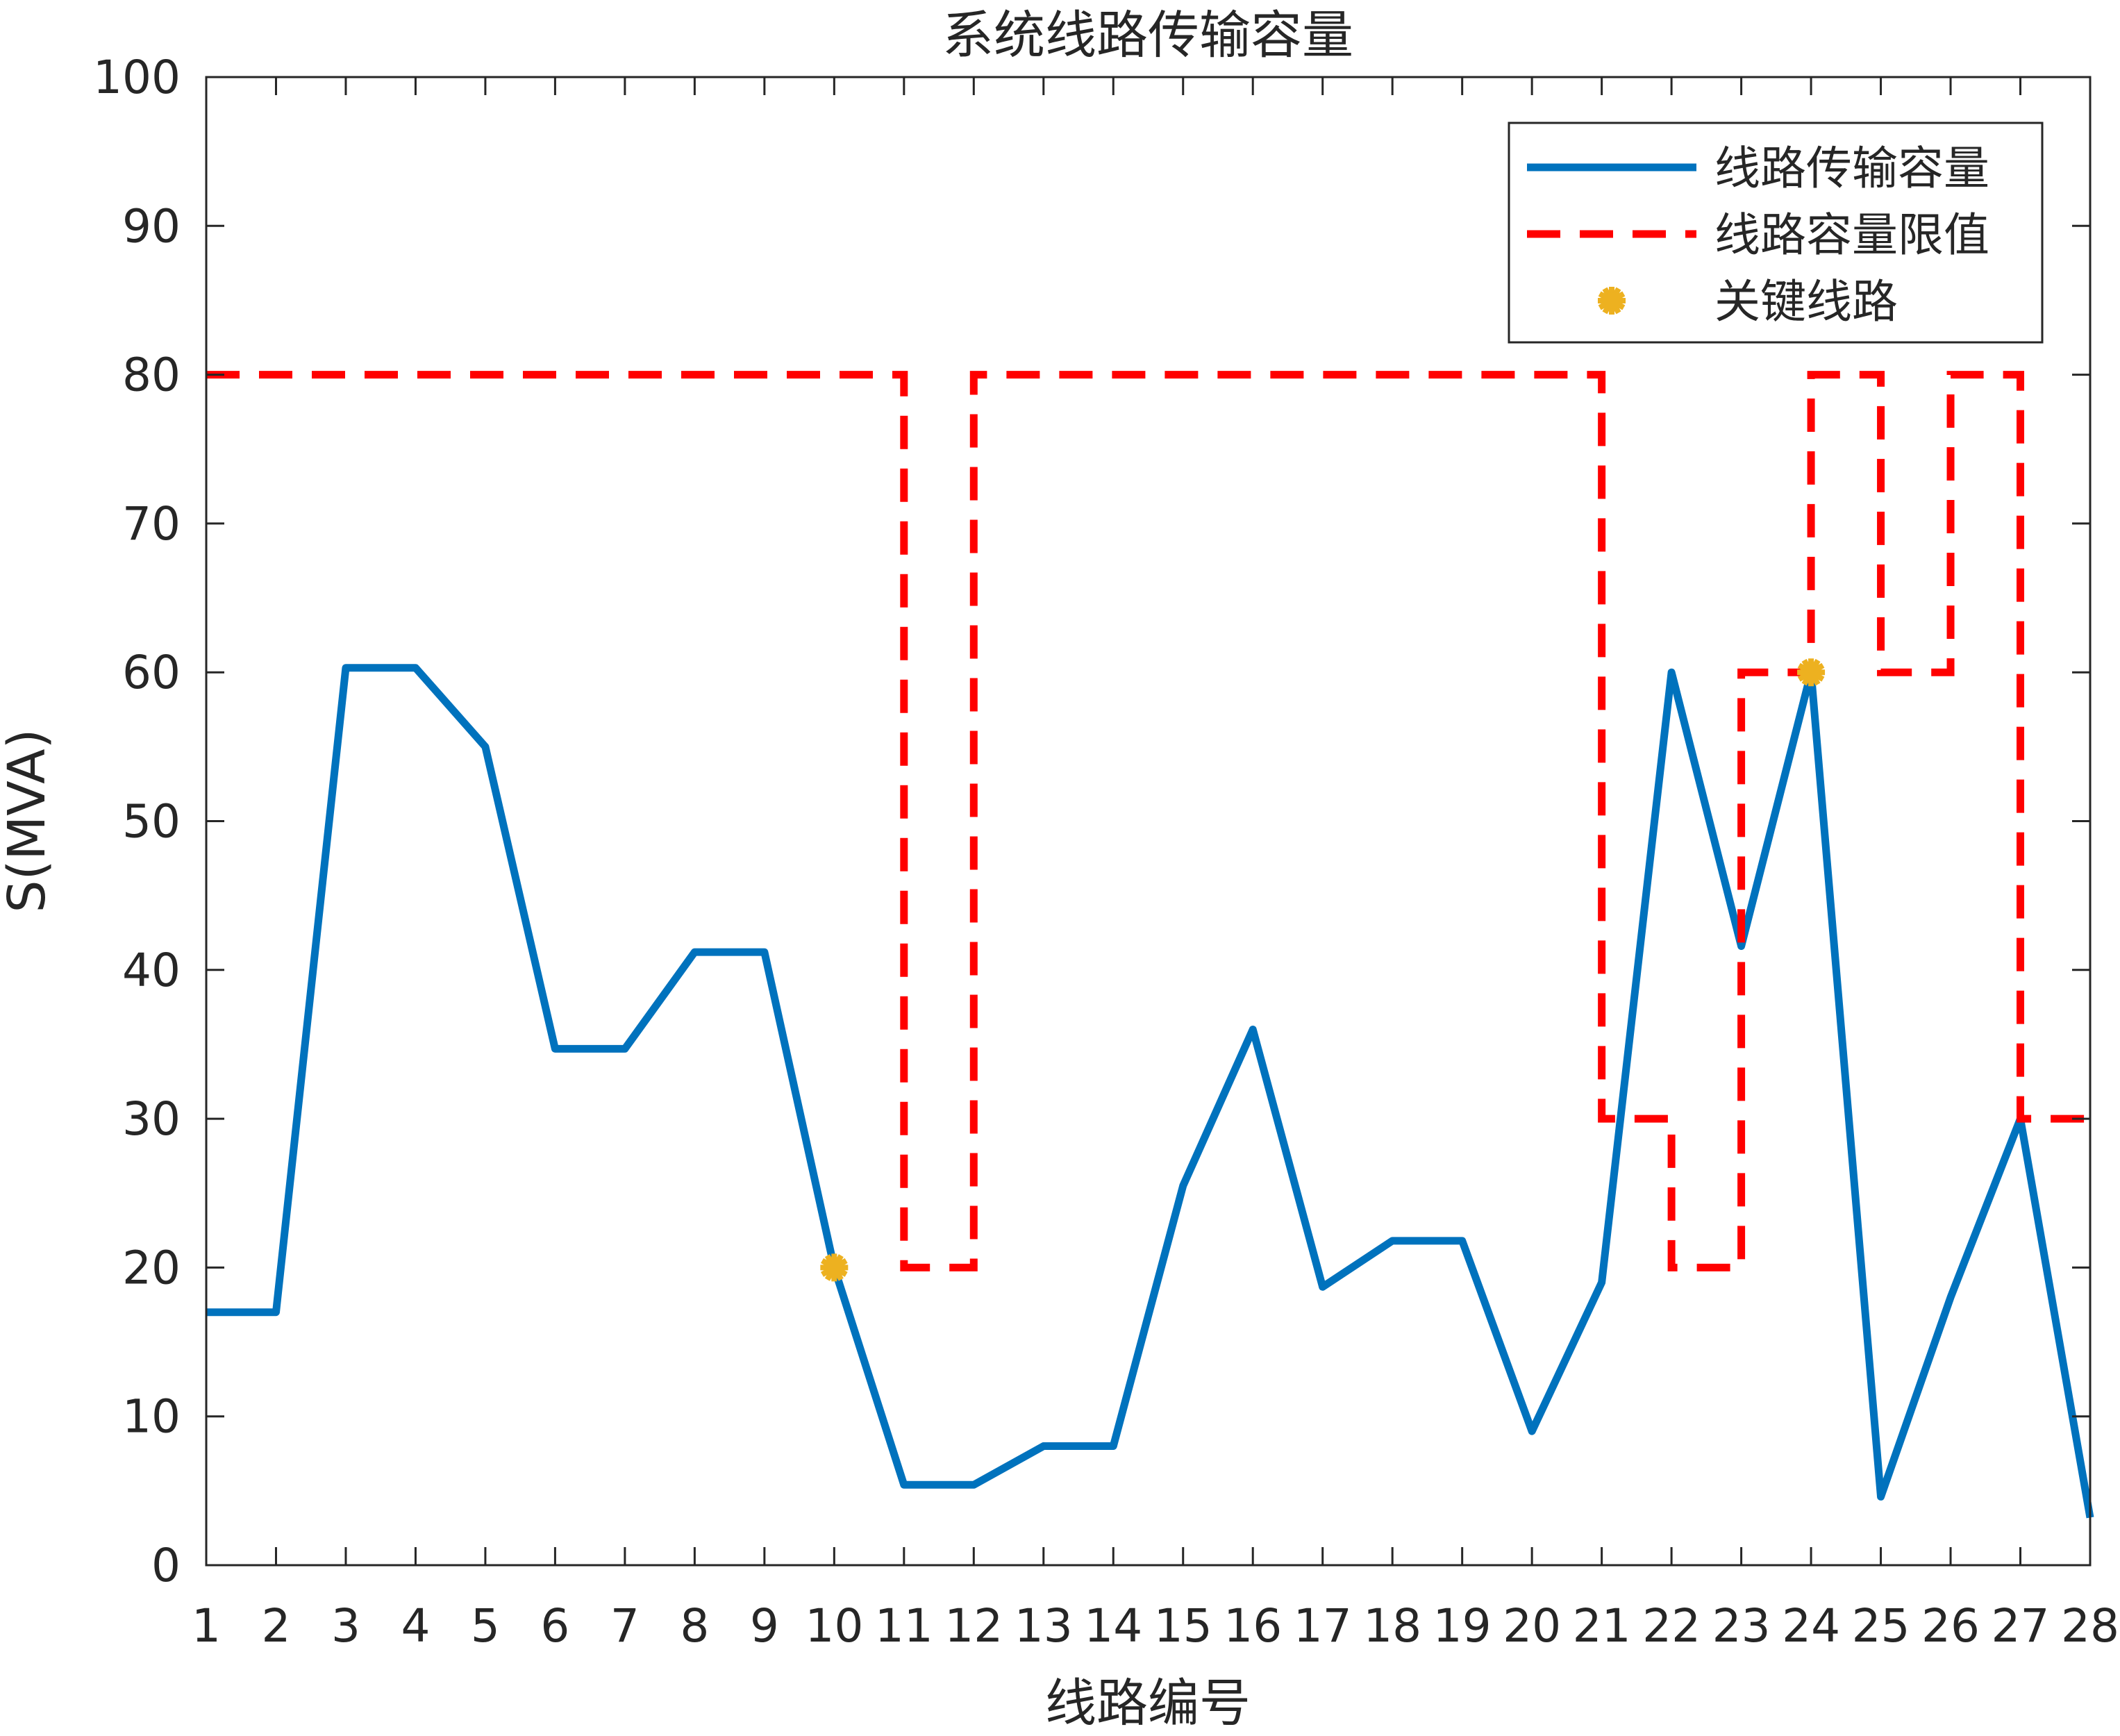 The width and height of the screenshot is (2120, 1736). Describe the element at coordinates (151, 226) in the screenshot. I see `y-tick-label-90: 90` at that location.